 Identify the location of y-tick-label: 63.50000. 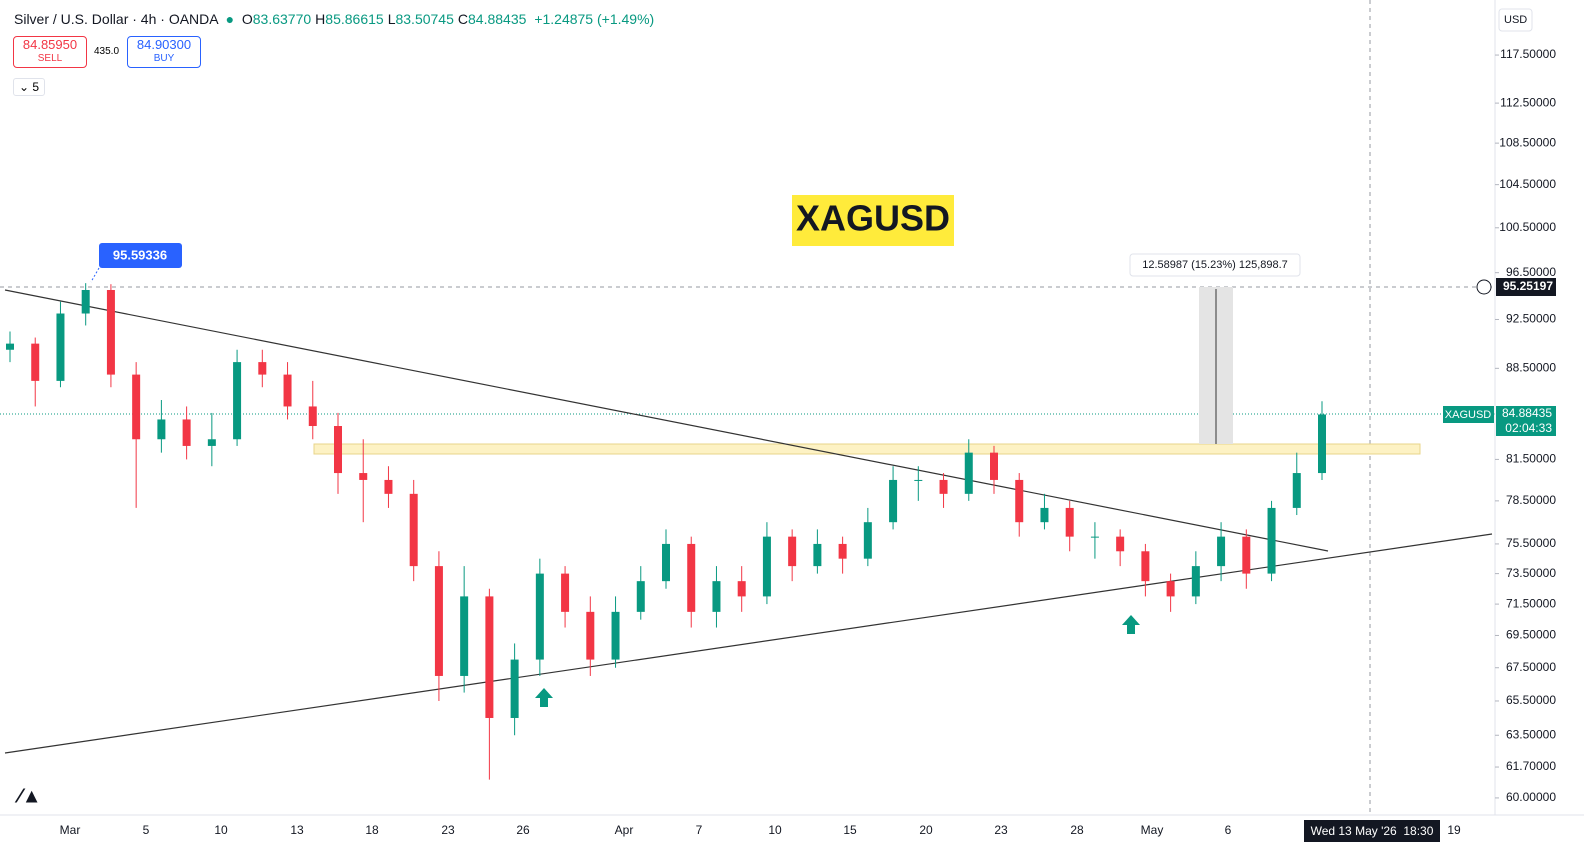
(1531, 734).